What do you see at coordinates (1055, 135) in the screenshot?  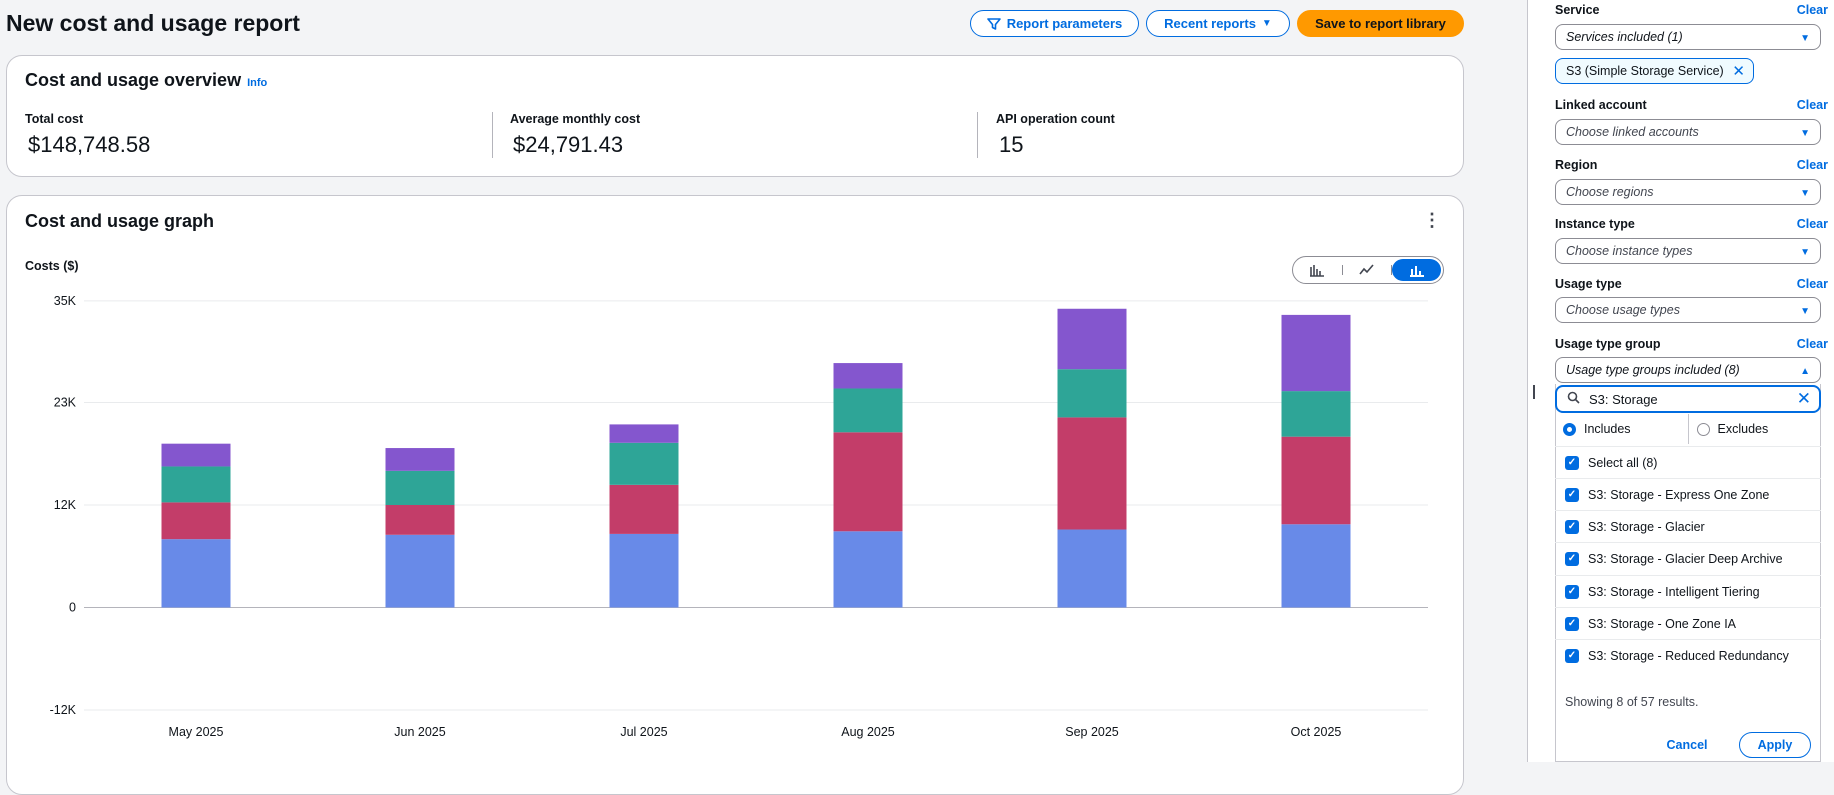 I see `metric-api-operation-count: API operation count 15` at bounding box center [1055, 135].